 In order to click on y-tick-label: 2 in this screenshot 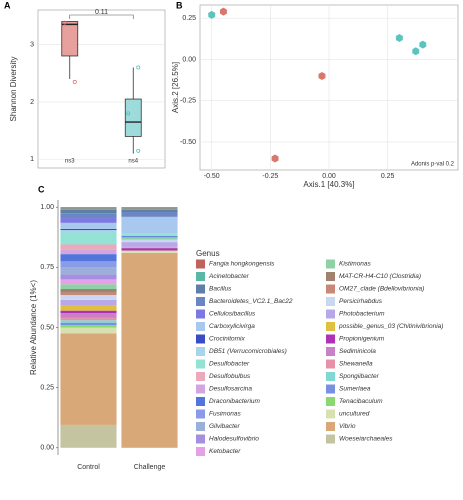, I will do `click(32, 102)`.